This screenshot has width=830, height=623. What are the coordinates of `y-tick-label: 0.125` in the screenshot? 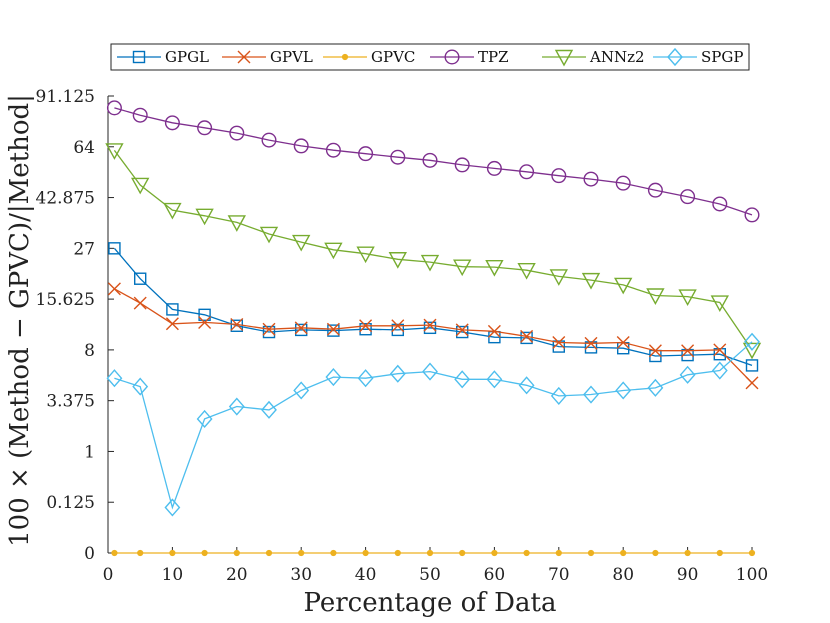 It's located at (70, 503).